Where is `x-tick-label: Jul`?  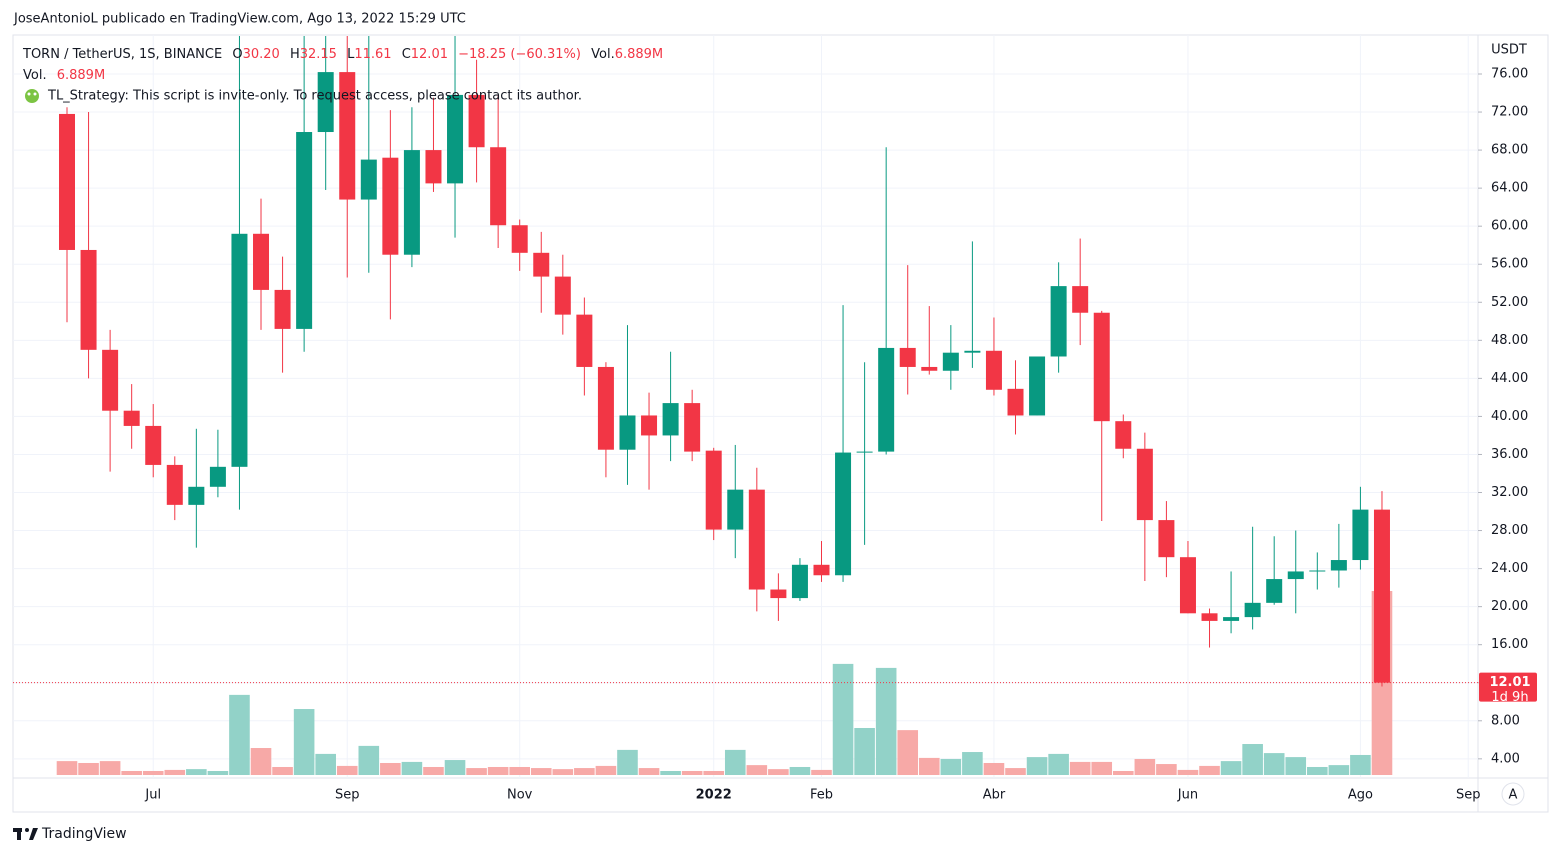
x-tick-label: Jul is located at coordinates (152, 795).